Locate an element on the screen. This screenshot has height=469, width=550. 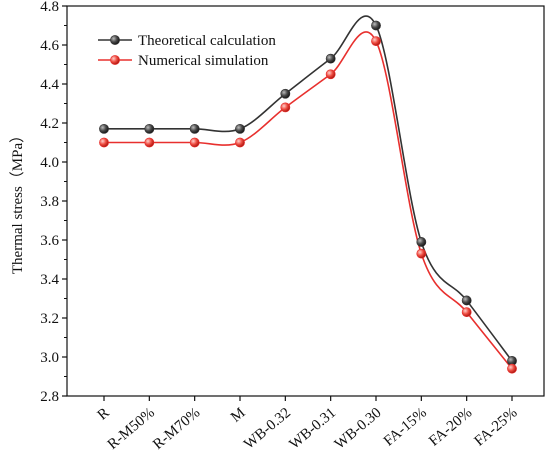
legend-marker-numerical is located at coordinates (114, 59).